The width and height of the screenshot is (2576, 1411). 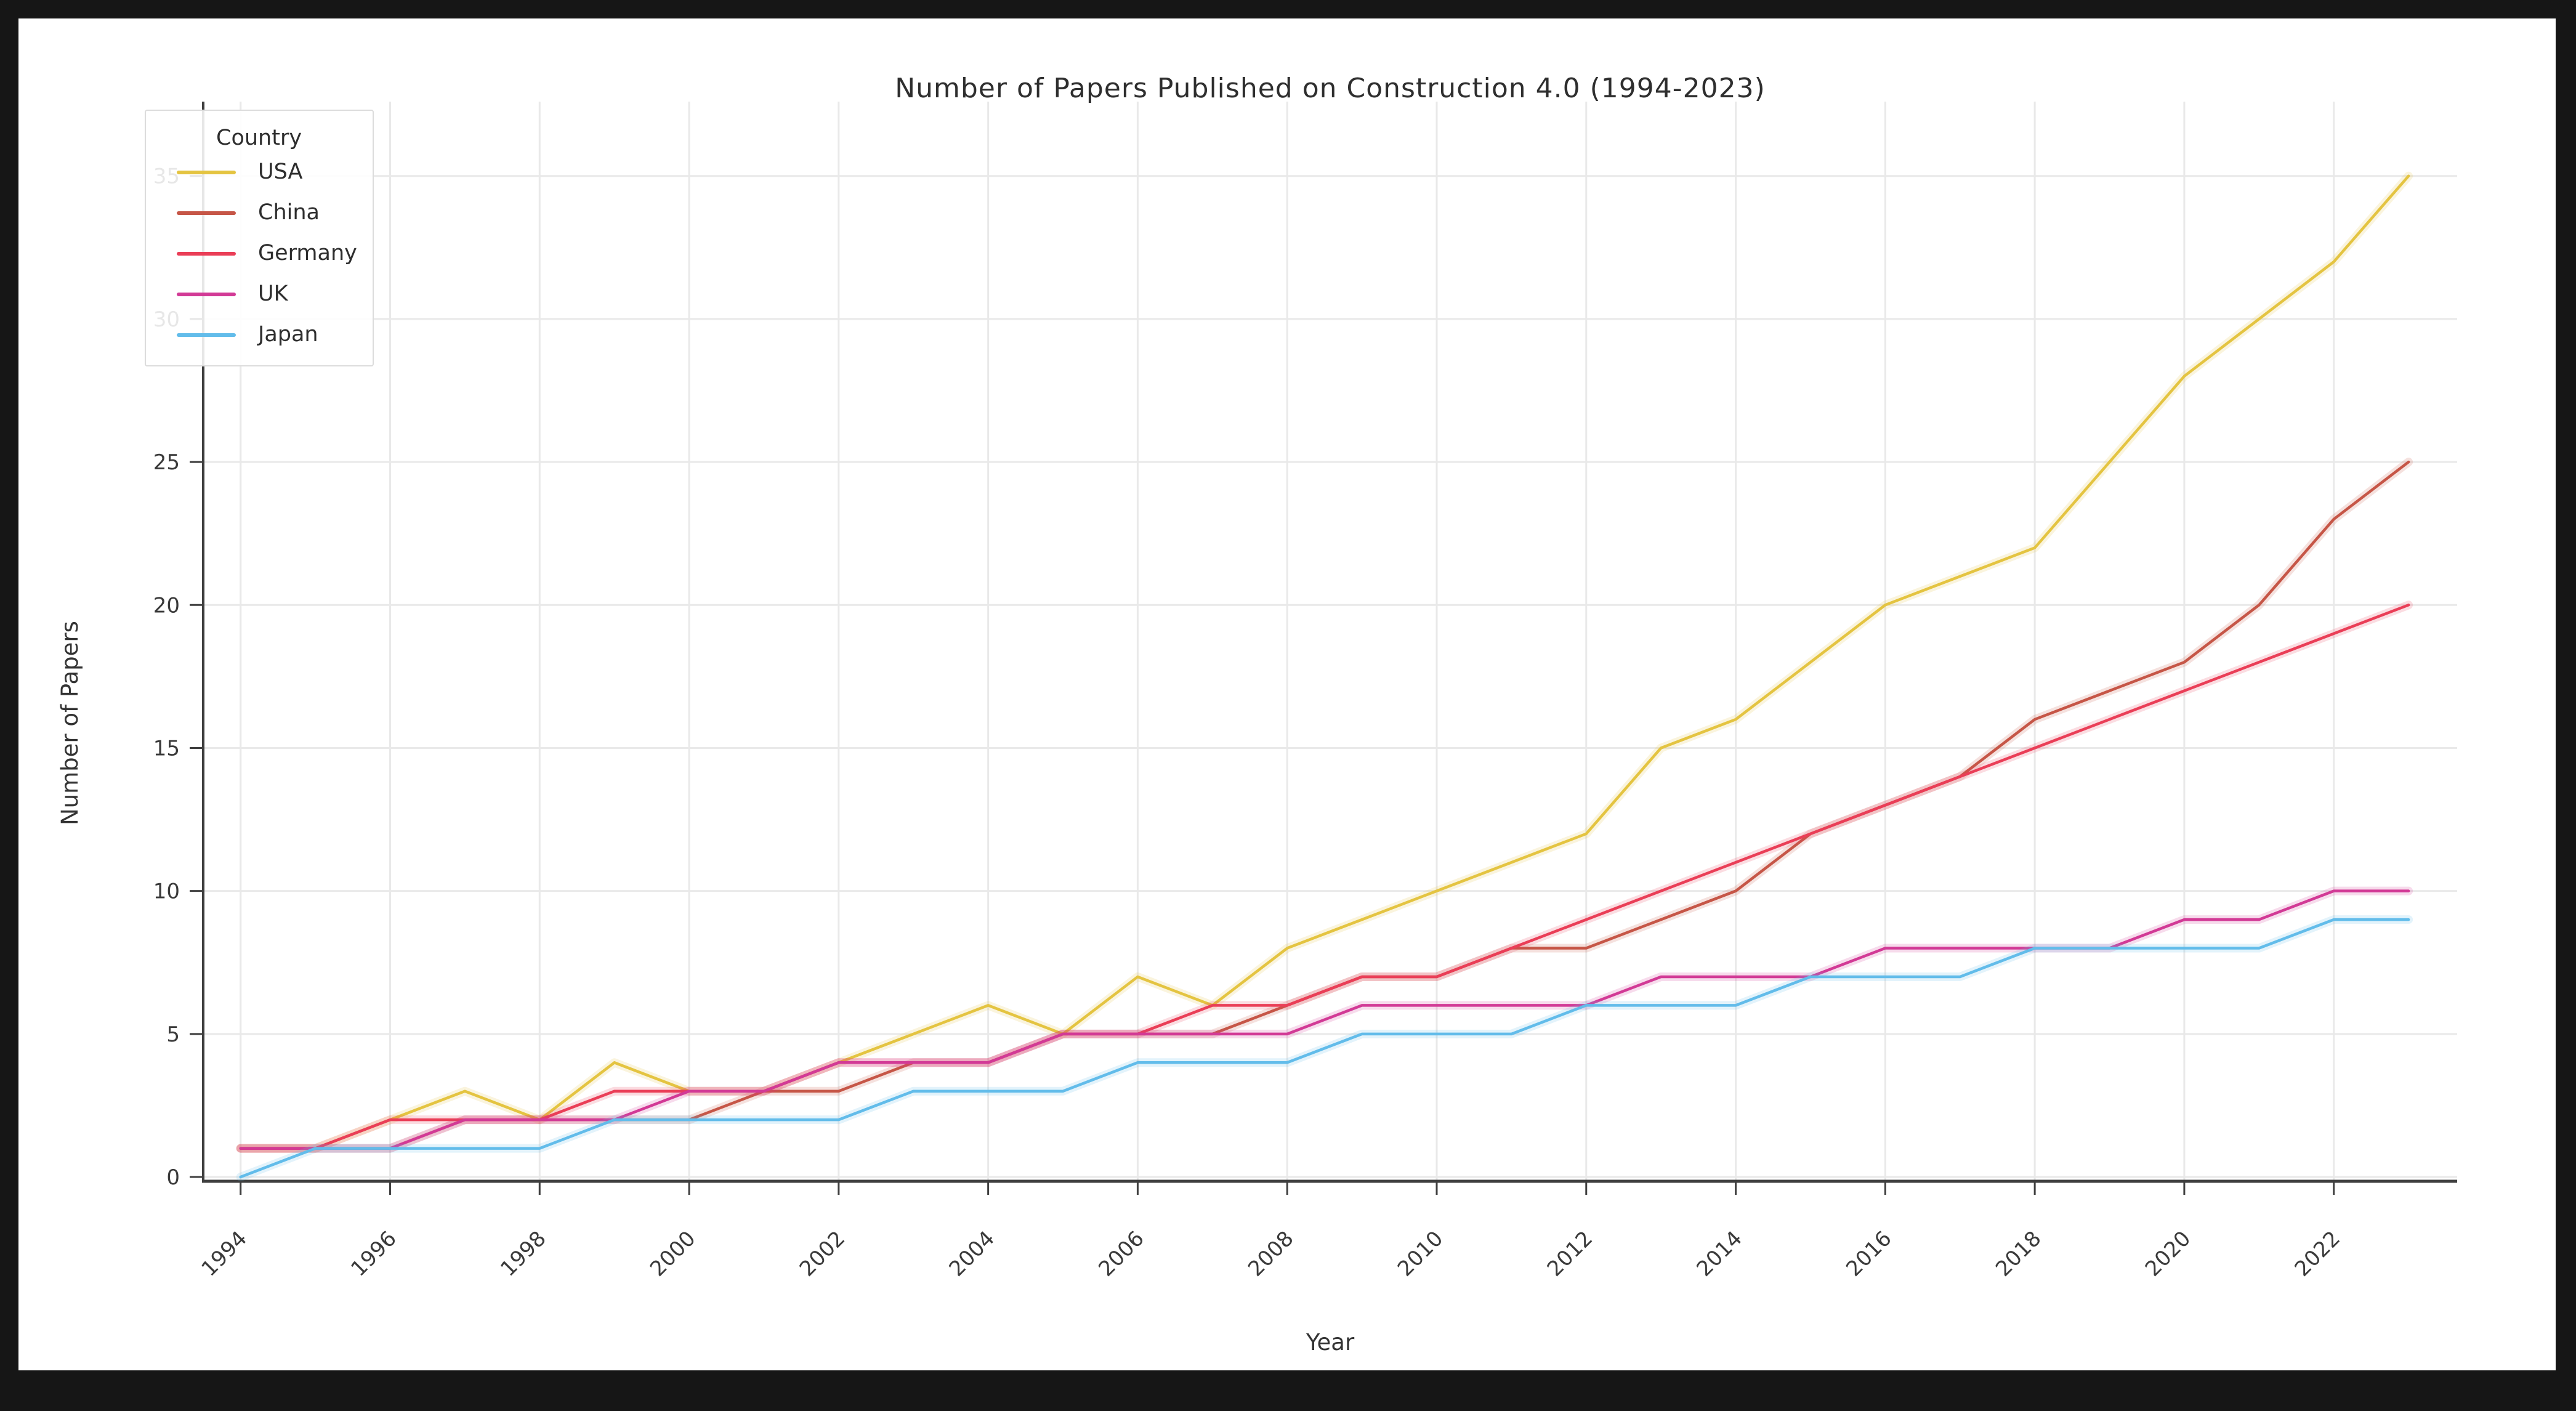 I want to click on legend-swatch-Germany, so click(x=206, y=253).